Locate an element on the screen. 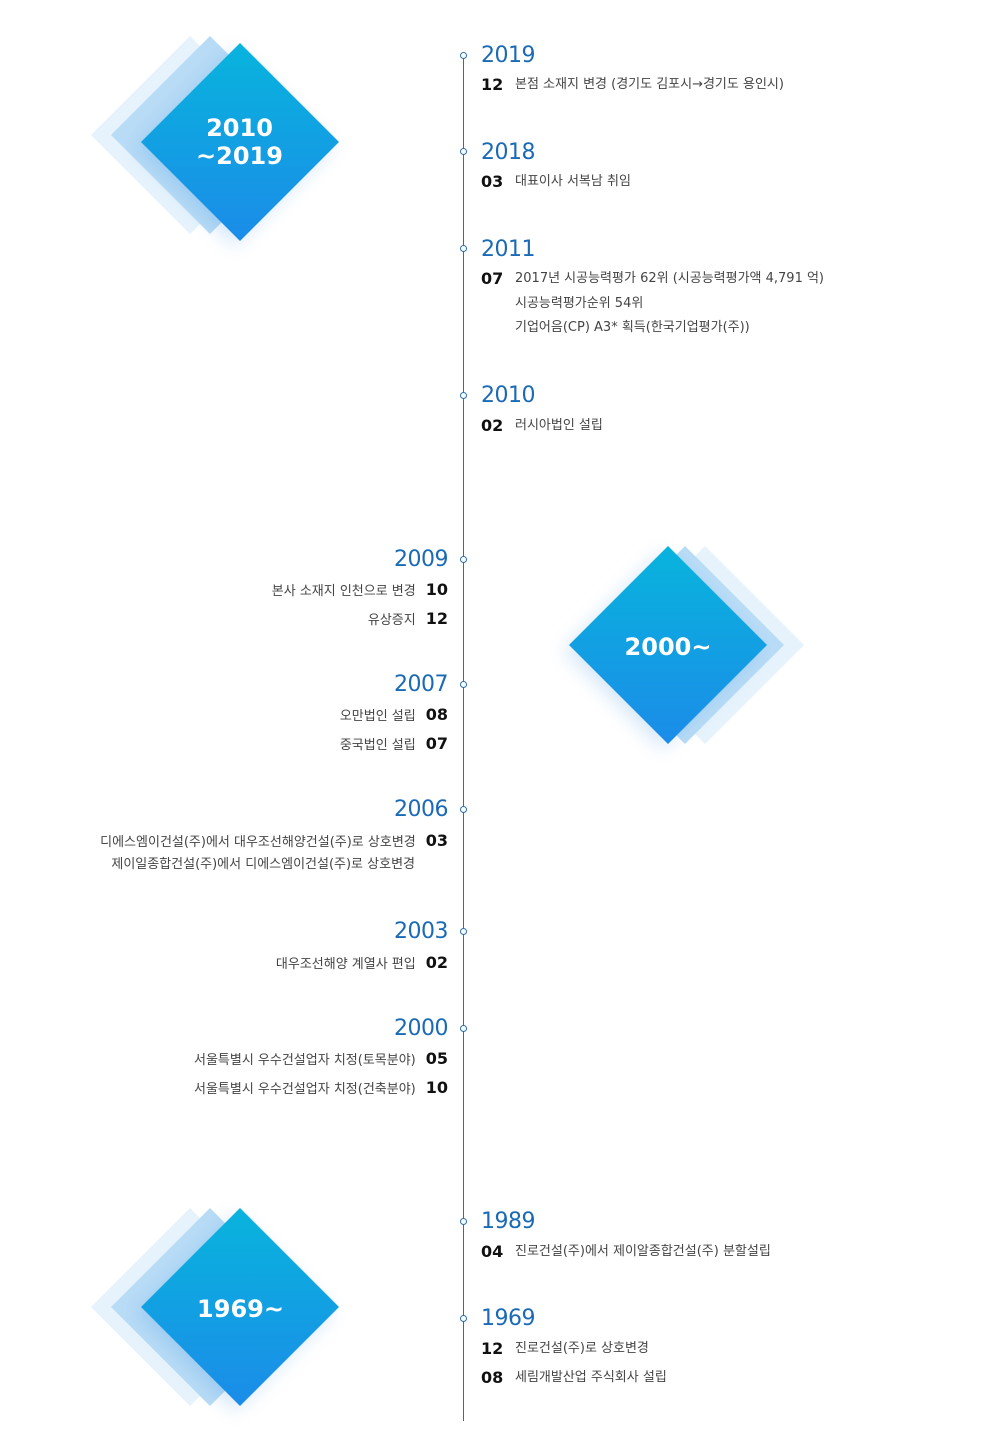 Image resolution: width=1001 pixels, height=1447 pixels. timeline-entry: 04 진로건설(주)에서 제이알종합건설(주) 분할설립 is located at coordinates (626, 1253).